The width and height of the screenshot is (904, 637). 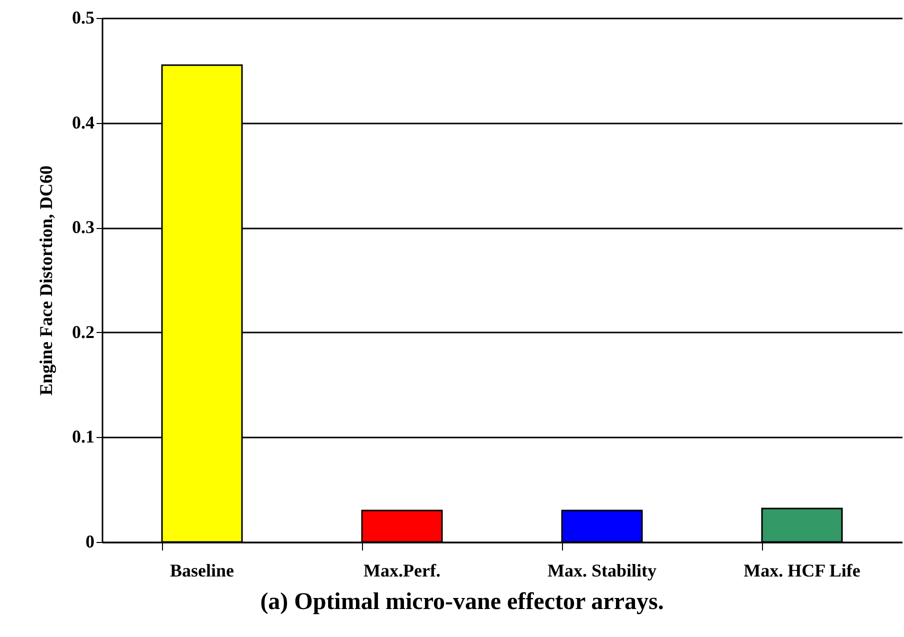 I want to click on y-tick-label: 0.1, so click(x=83, y=436).